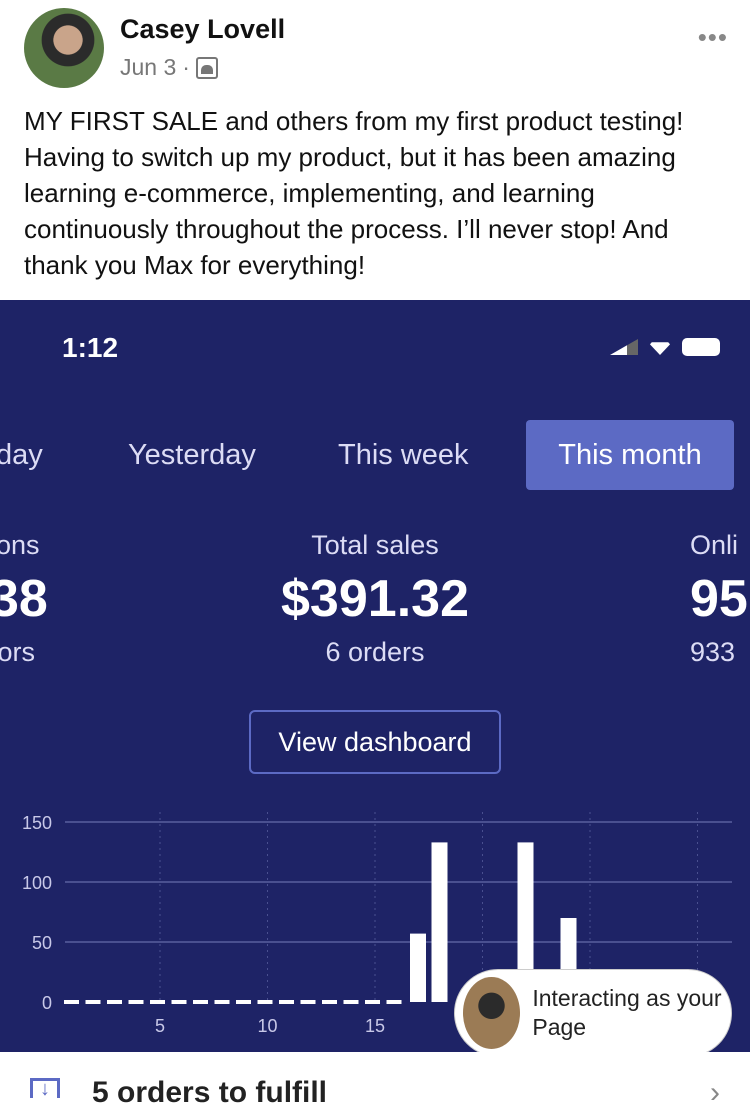  Describe the element at coordinates (21, 455) in the screenshot. I see `tab-today: day` at that location.